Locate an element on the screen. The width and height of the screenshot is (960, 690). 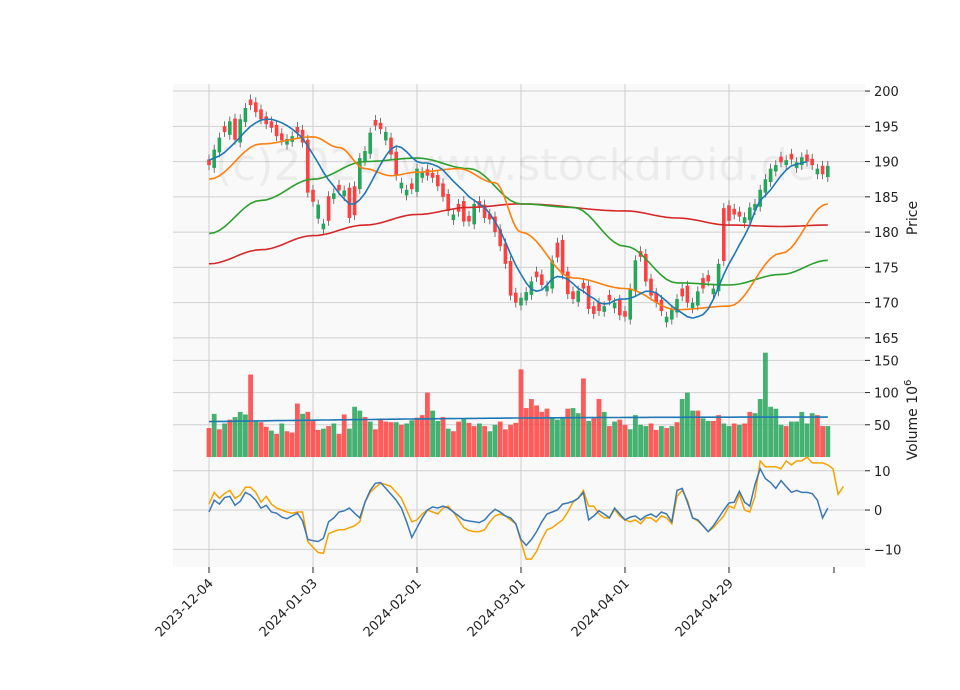
volume-y-tick-label: 150 is located at coordinates (886, 361).